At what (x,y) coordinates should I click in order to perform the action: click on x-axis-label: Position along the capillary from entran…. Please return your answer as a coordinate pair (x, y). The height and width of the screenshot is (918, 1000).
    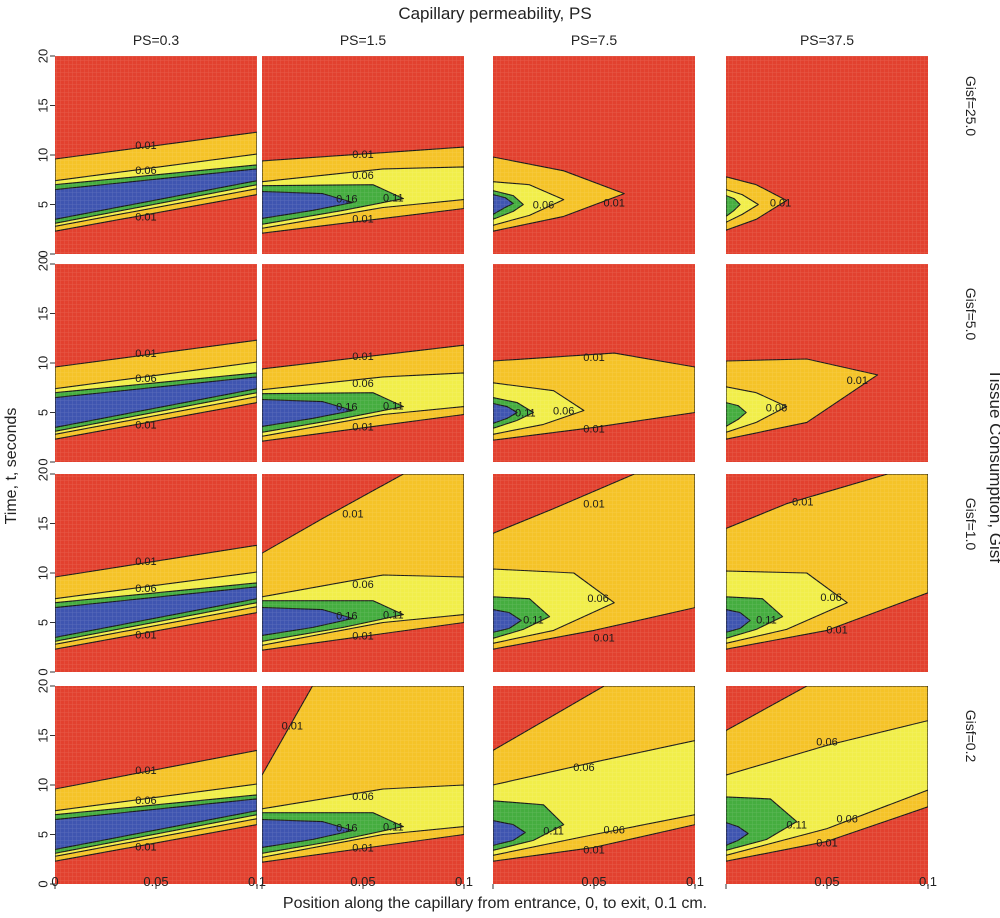
    Looking at the image, I should click on (495, 903).